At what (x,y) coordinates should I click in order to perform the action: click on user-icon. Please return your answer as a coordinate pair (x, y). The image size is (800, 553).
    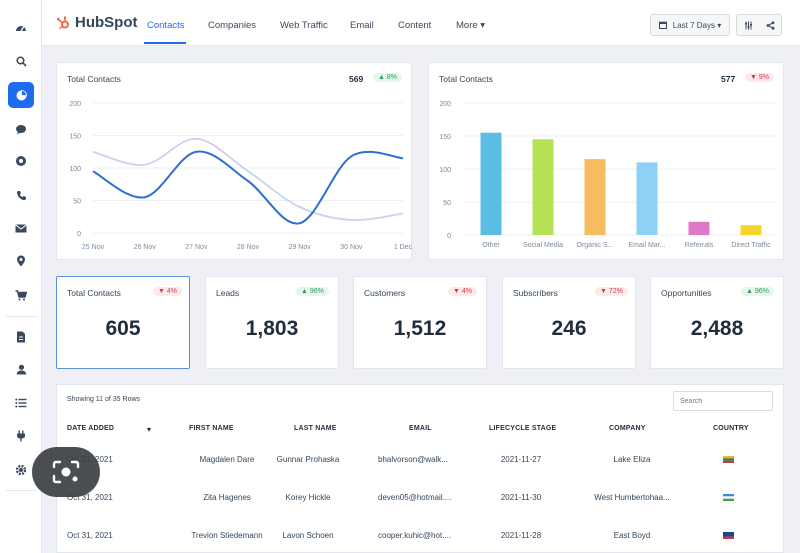
    Looking at the image, I should click on (21, 369).